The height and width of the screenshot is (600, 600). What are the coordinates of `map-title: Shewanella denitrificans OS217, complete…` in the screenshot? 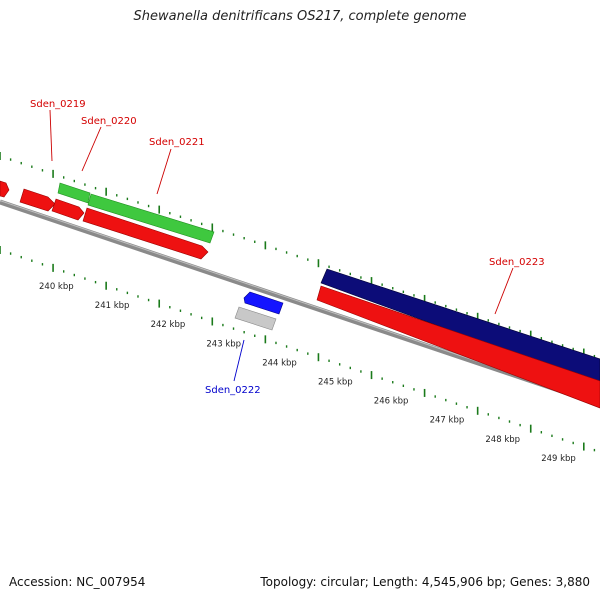 It's located at (300, 16).